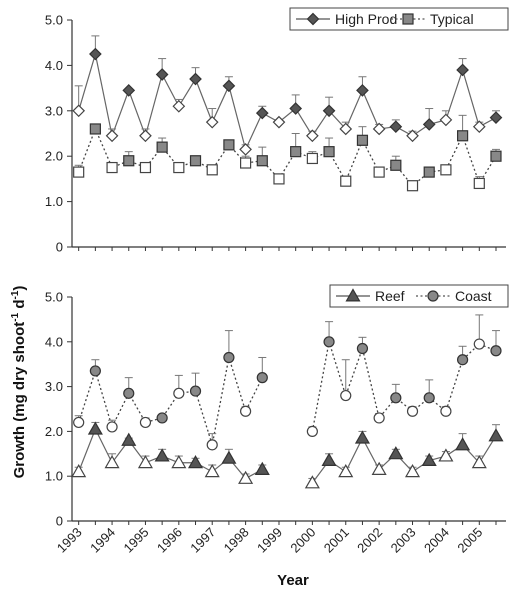  I want to click on y-axis-title-mid: d, so click(19, 305).